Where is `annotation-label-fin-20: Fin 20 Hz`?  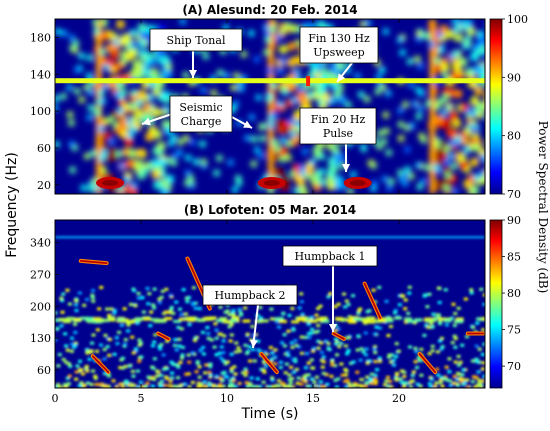 annotation-label-fin-20: Fin 20 Hz is located at coordinates (338, 119).